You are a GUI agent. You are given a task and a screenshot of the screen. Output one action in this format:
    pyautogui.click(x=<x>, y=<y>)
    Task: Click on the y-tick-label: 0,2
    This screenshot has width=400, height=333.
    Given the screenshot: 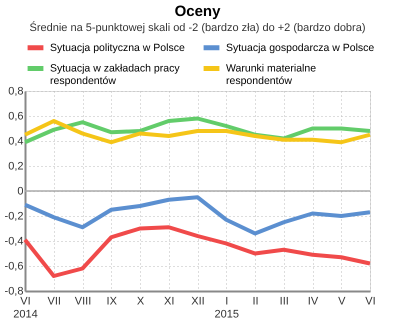 What is the action you would take?
    pyautogui.click(x=16, y=166)
    